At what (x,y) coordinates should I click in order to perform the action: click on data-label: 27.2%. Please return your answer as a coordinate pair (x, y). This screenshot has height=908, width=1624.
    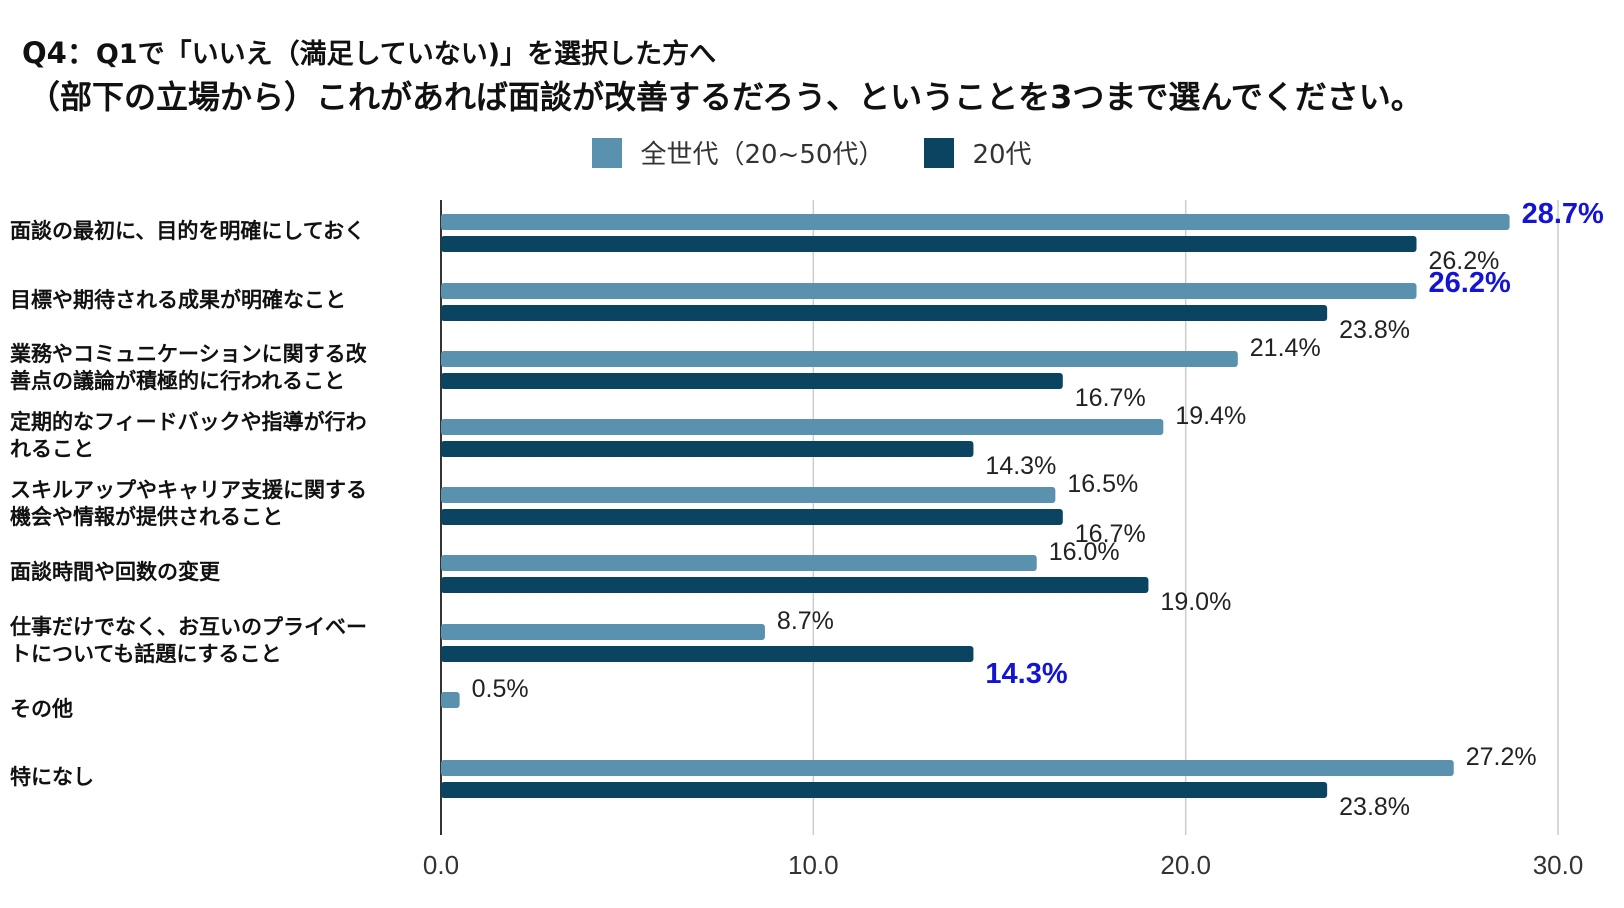
    Looking at the image, I should click on (1501, 757).